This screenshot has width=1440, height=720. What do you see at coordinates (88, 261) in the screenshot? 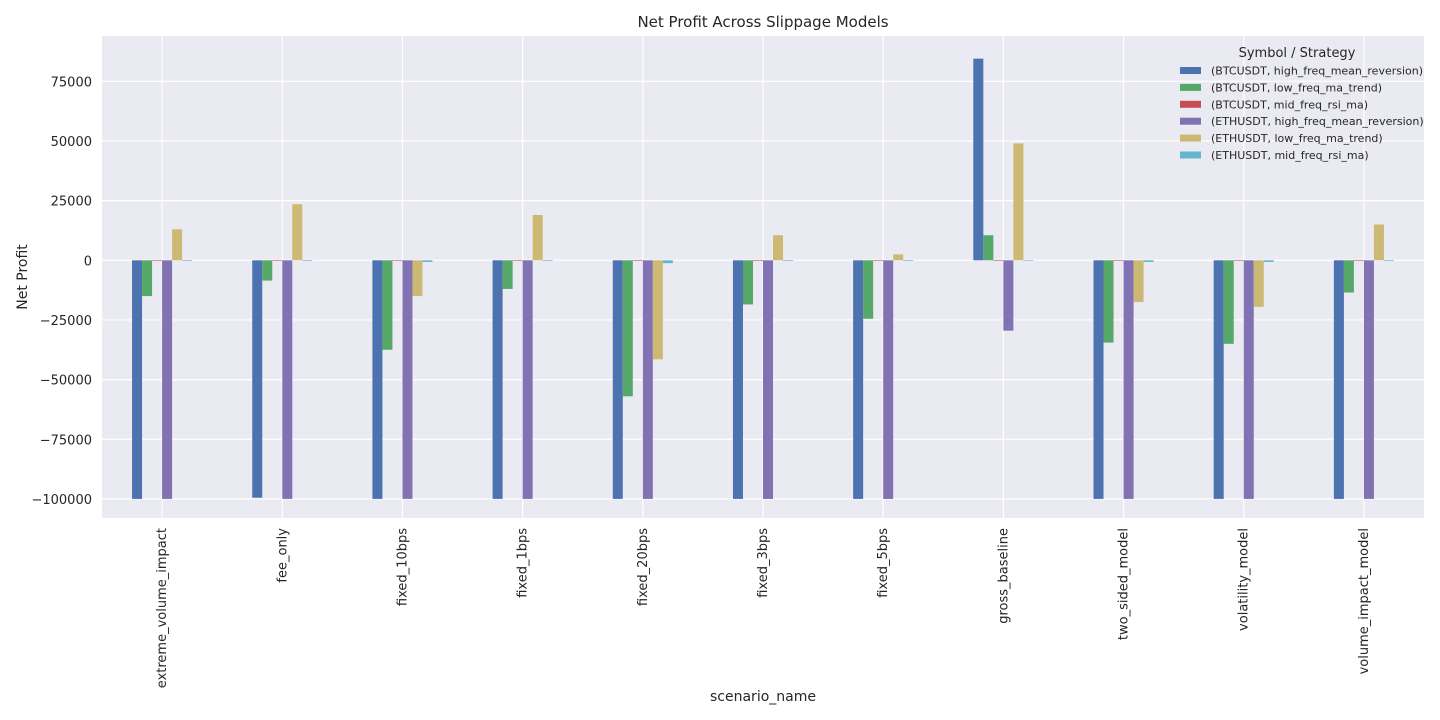
I see `y-tick-label: 0` at bounding box center [88, 261].